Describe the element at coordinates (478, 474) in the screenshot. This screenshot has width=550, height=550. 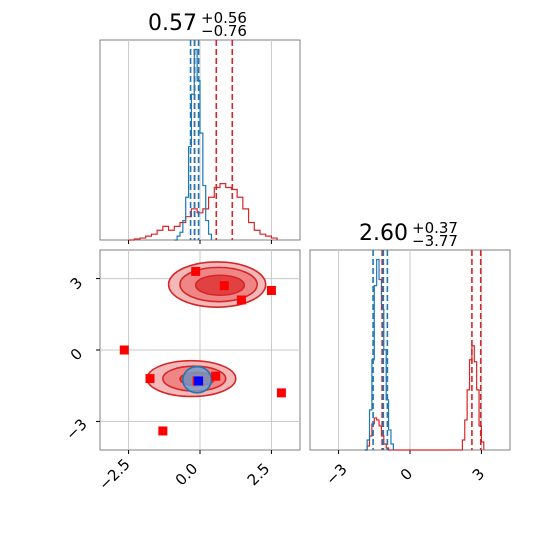
I see `x-tick-label: 3` at that location.